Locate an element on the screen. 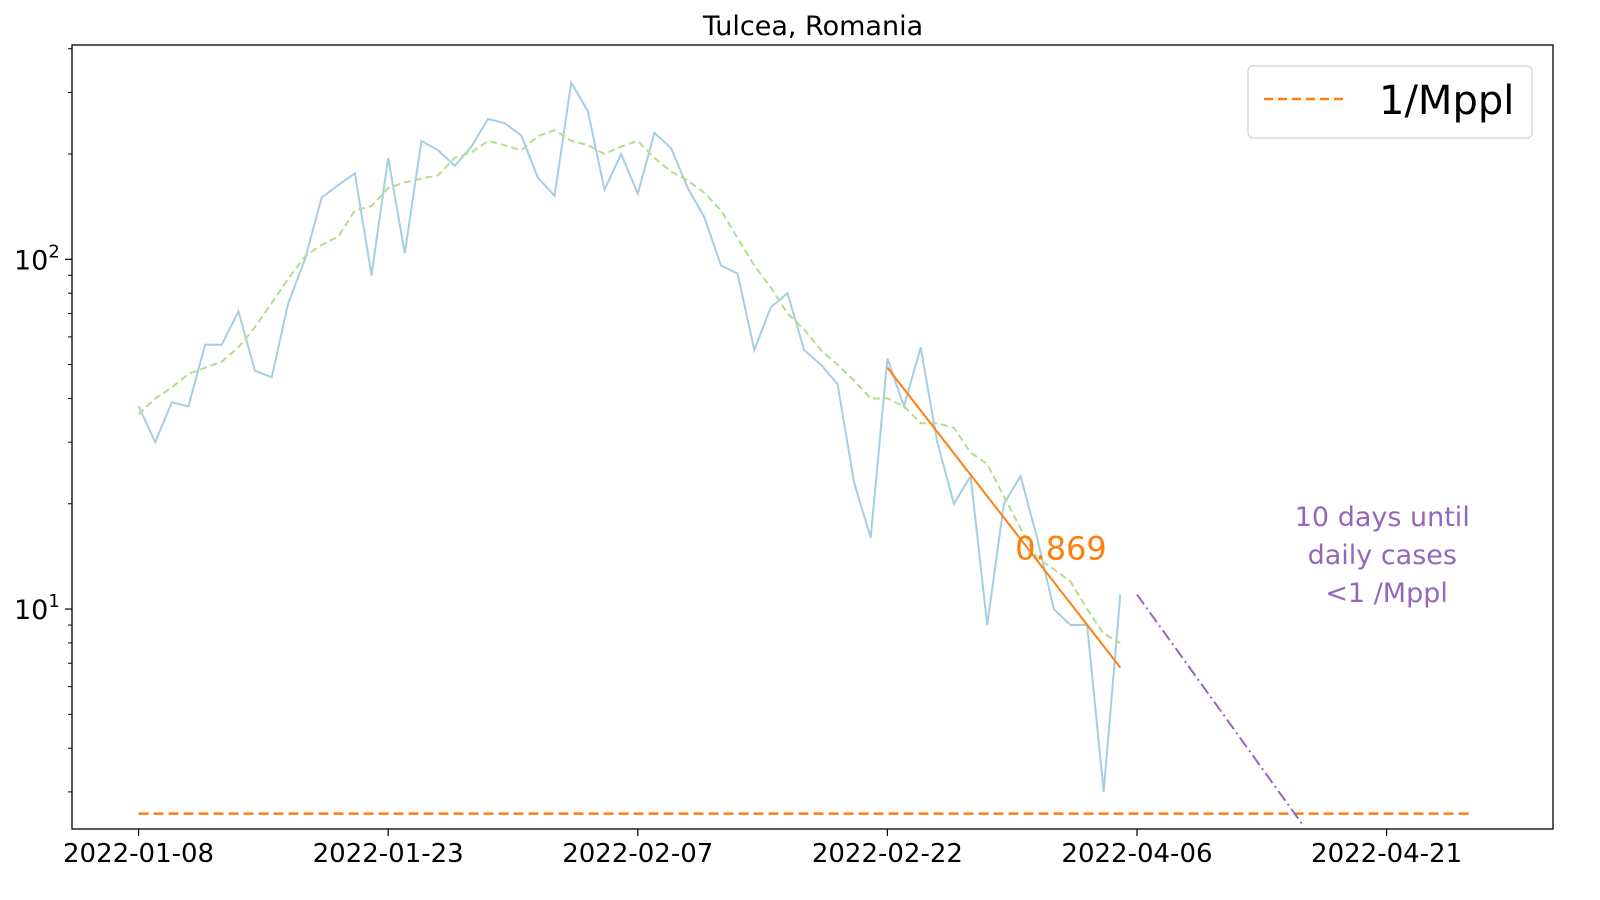  annotation-line-3: <1 /Mppl is located at coordinates (1386, 593).